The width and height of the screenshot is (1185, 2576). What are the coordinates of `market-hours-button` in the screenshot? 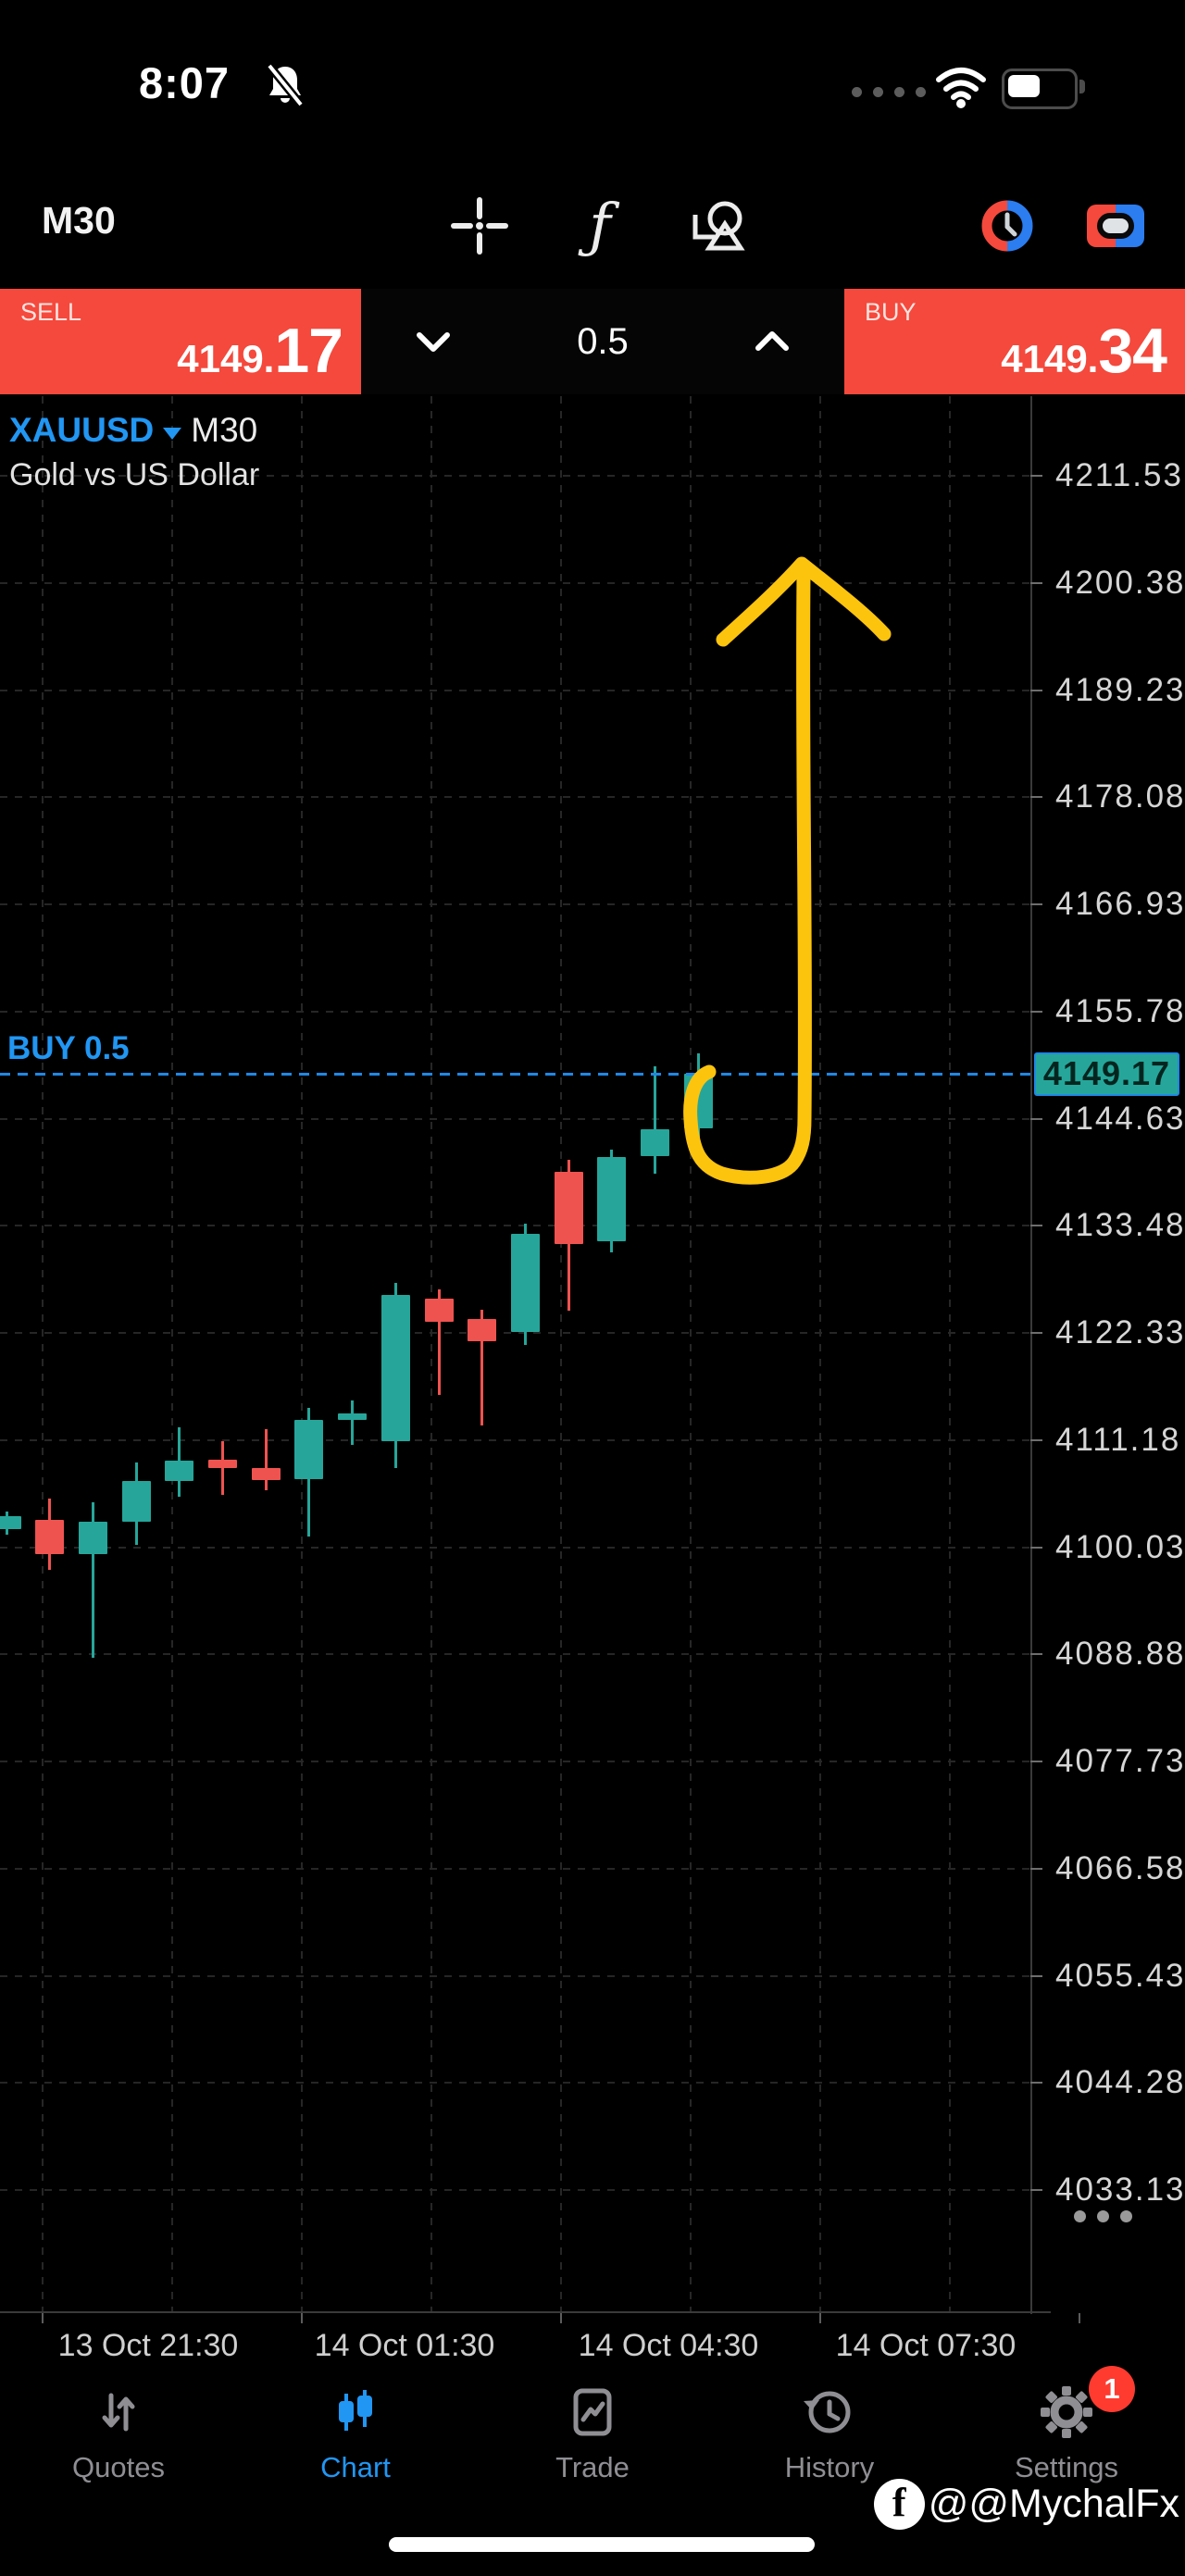 It's located at (1007, 226).